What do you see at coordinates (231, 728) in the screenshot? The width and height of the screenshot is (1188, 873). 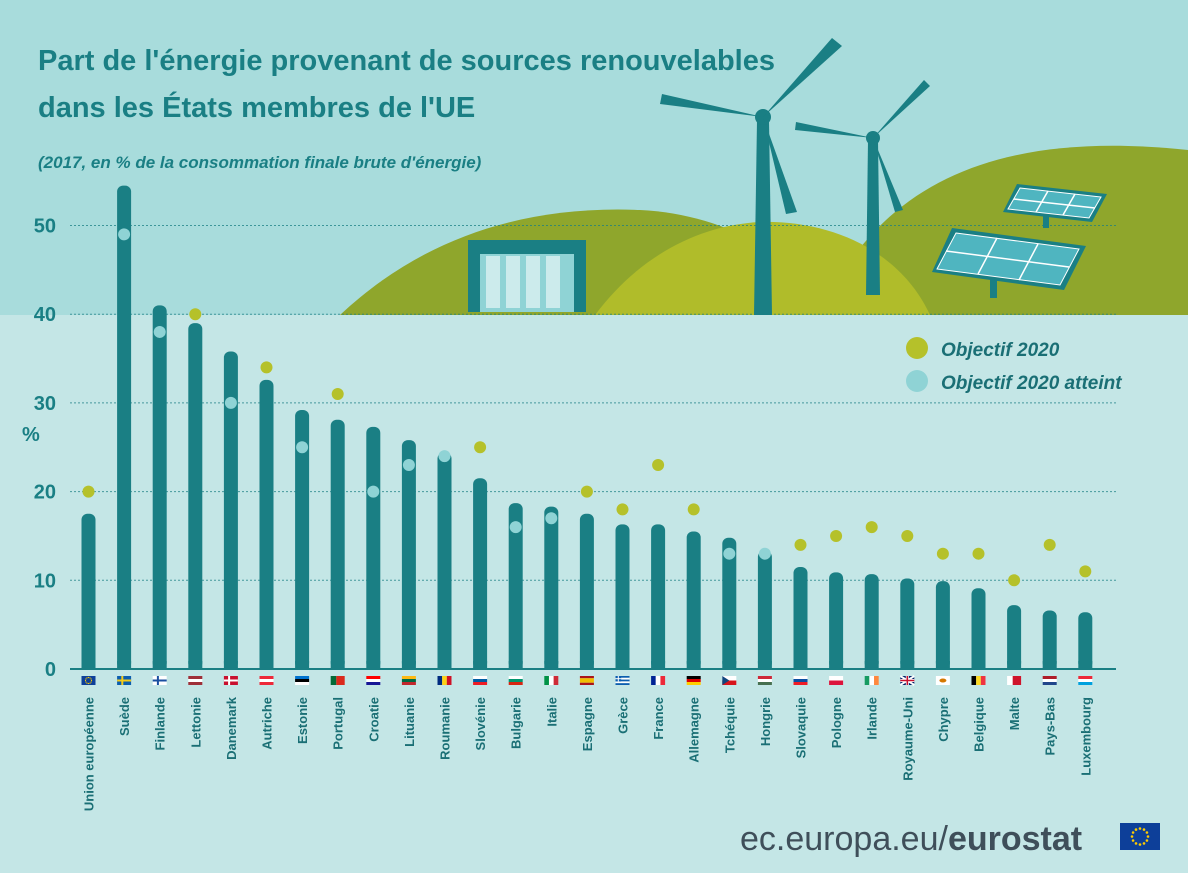 I see `category-label: Danemark` at bounding box center [231, 728].